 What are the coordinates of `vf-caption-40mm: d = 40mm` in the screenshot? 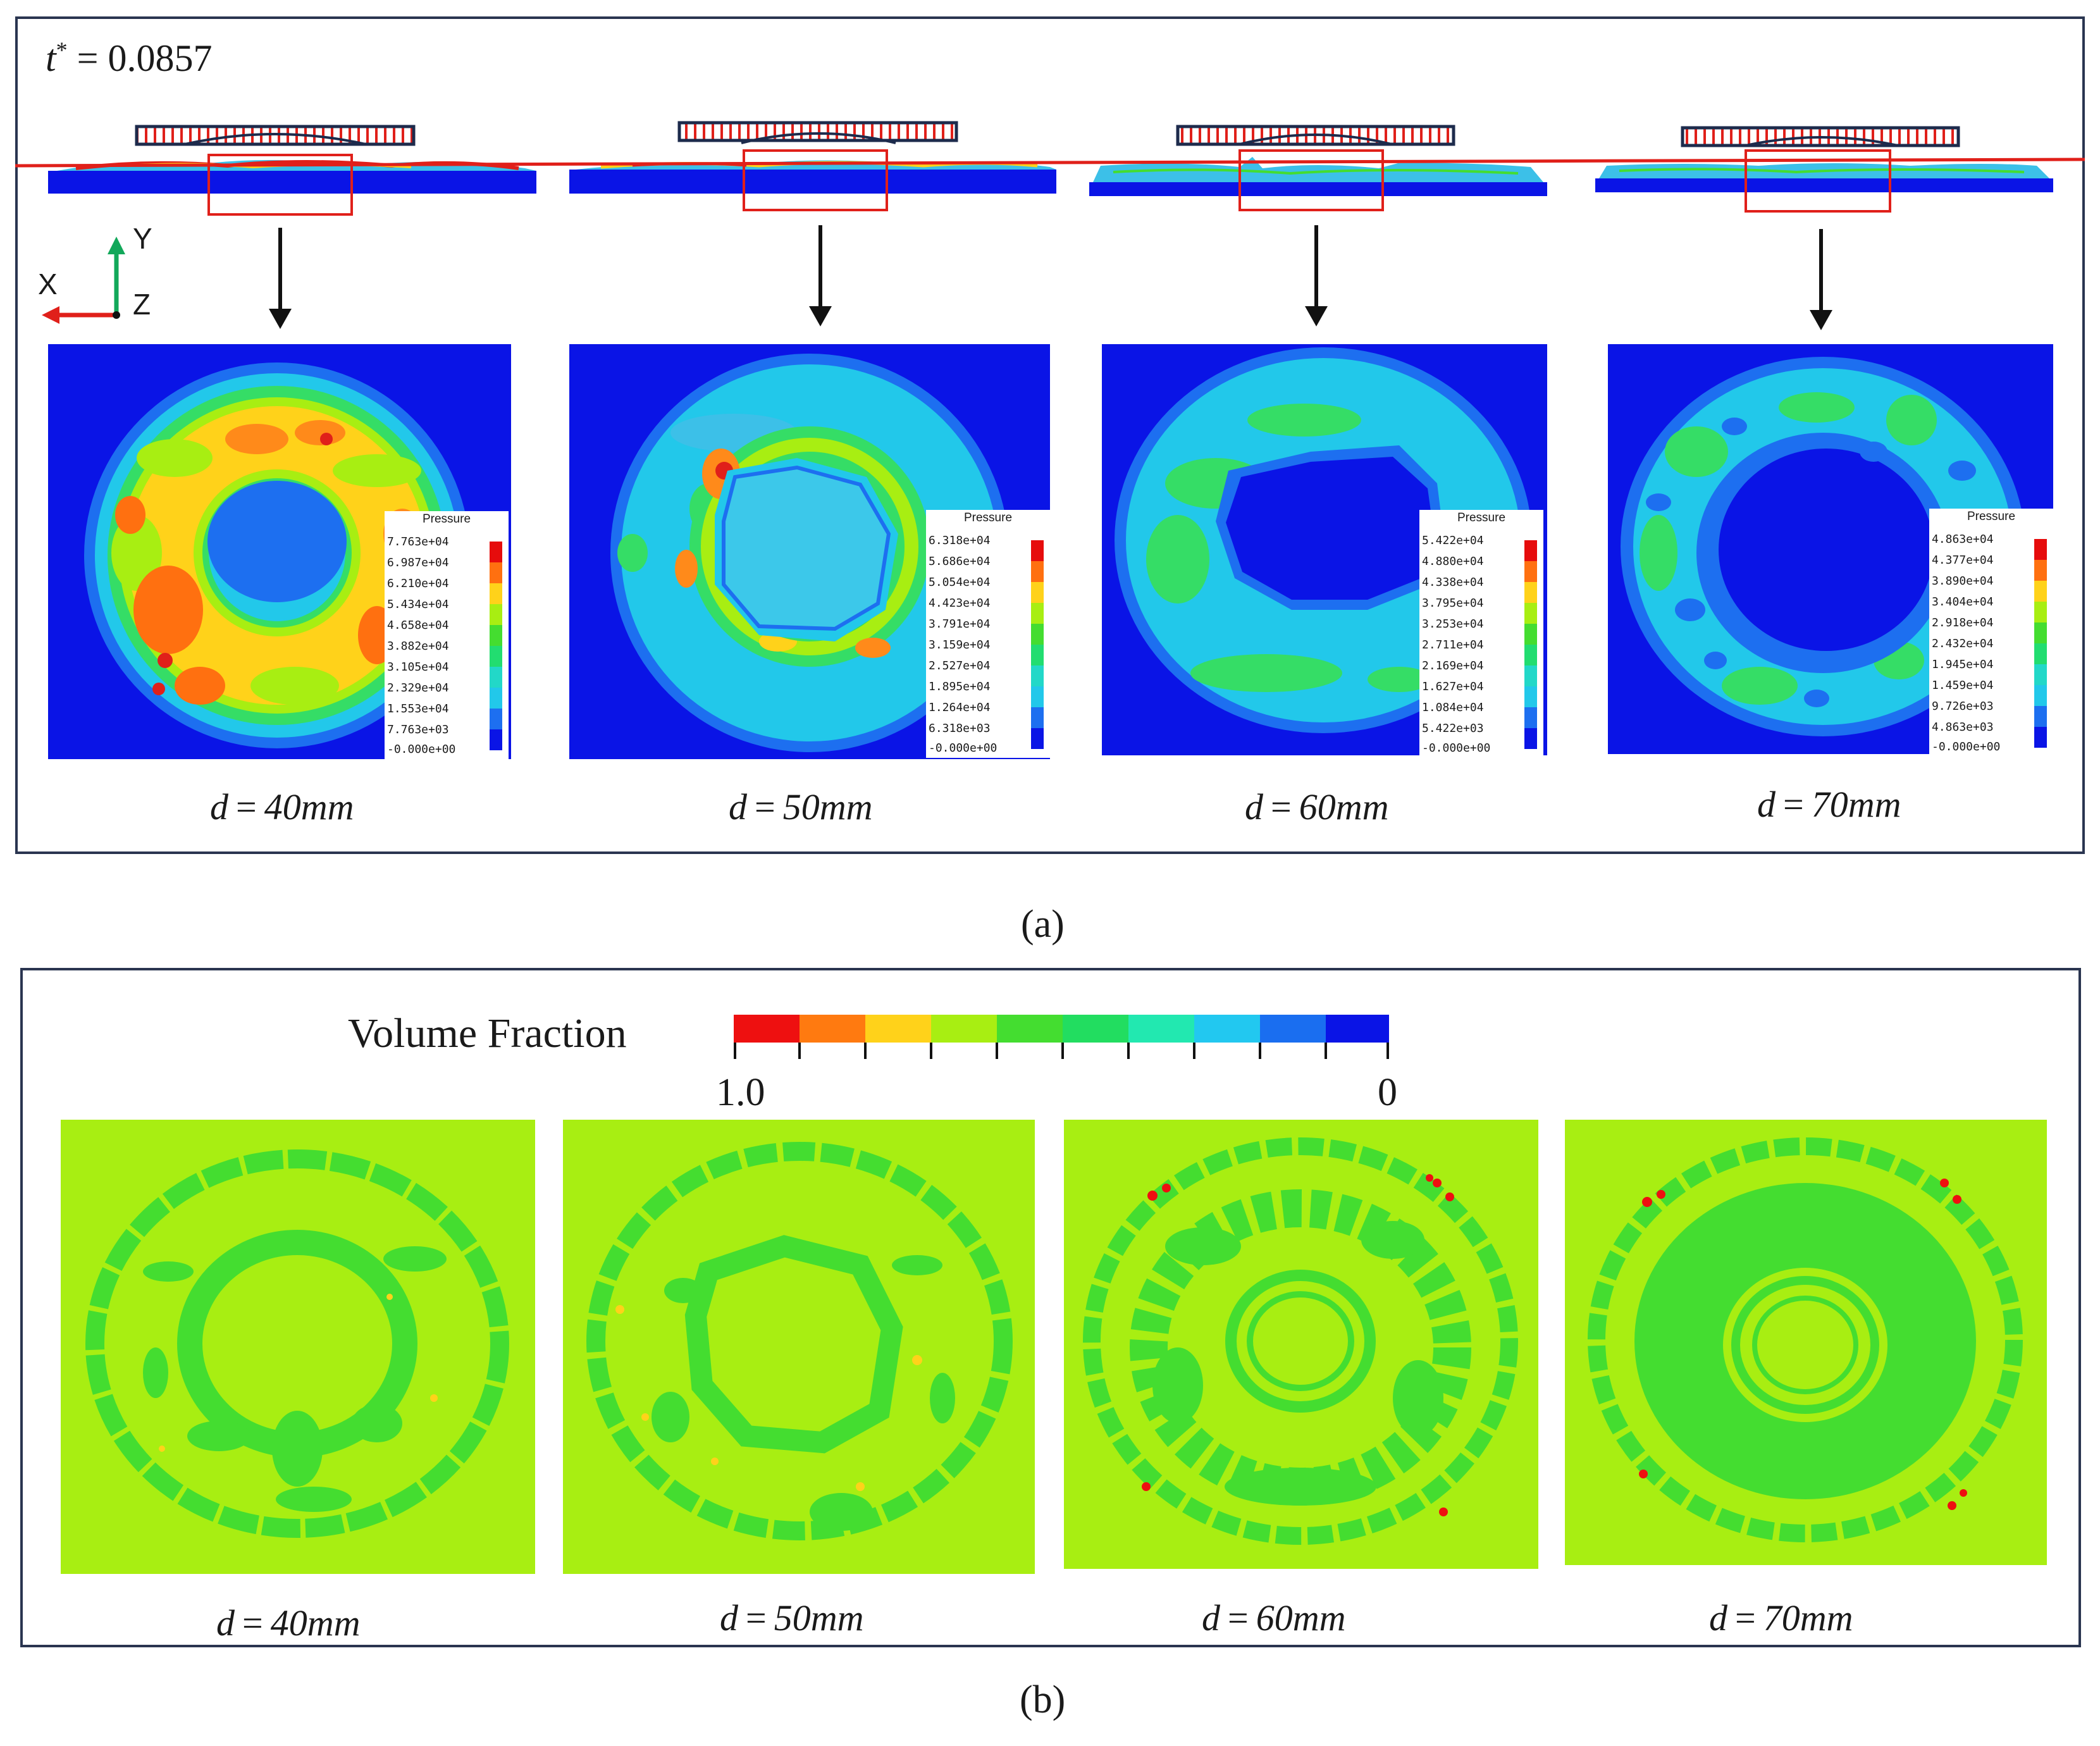 It's located at (288, 1623).